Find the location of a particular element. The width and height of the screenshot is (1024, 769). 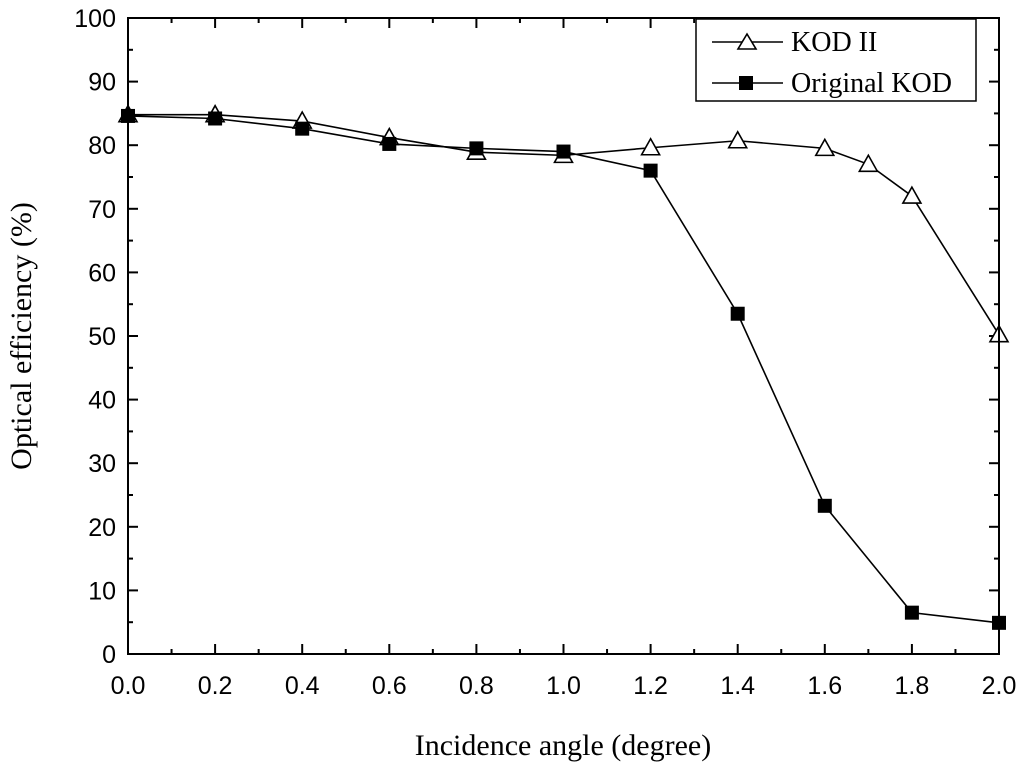

y-tick-label: 90 is located at coordinates (102, 83).